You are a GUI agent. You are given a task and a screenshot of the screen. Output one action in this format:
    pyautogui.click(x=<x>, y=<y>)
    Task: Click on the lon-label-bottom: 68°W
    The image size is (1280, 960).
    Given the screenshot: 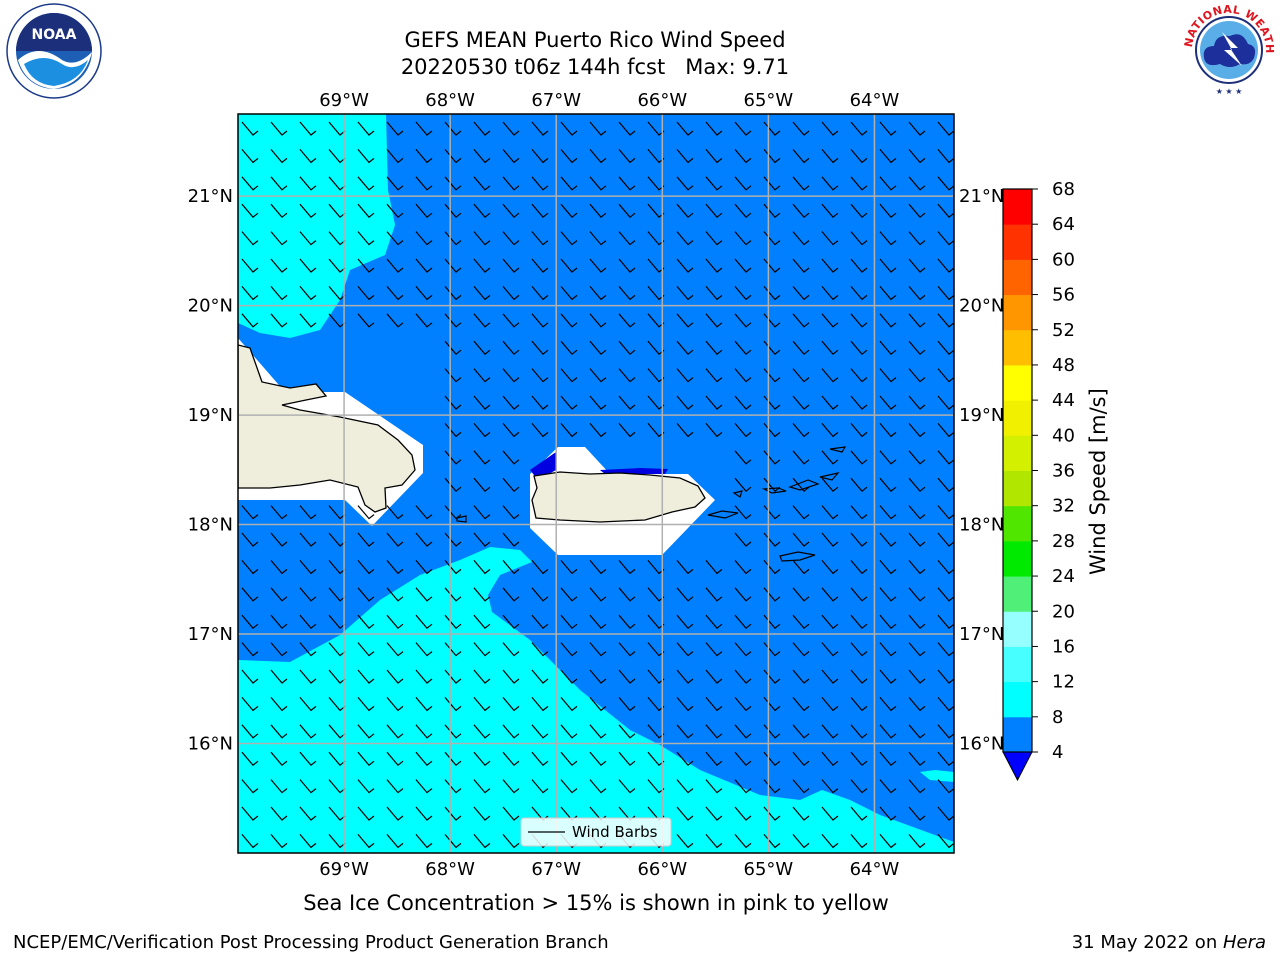 What is the action you would take?
    pyautogui.click(x=450, y=869)
    